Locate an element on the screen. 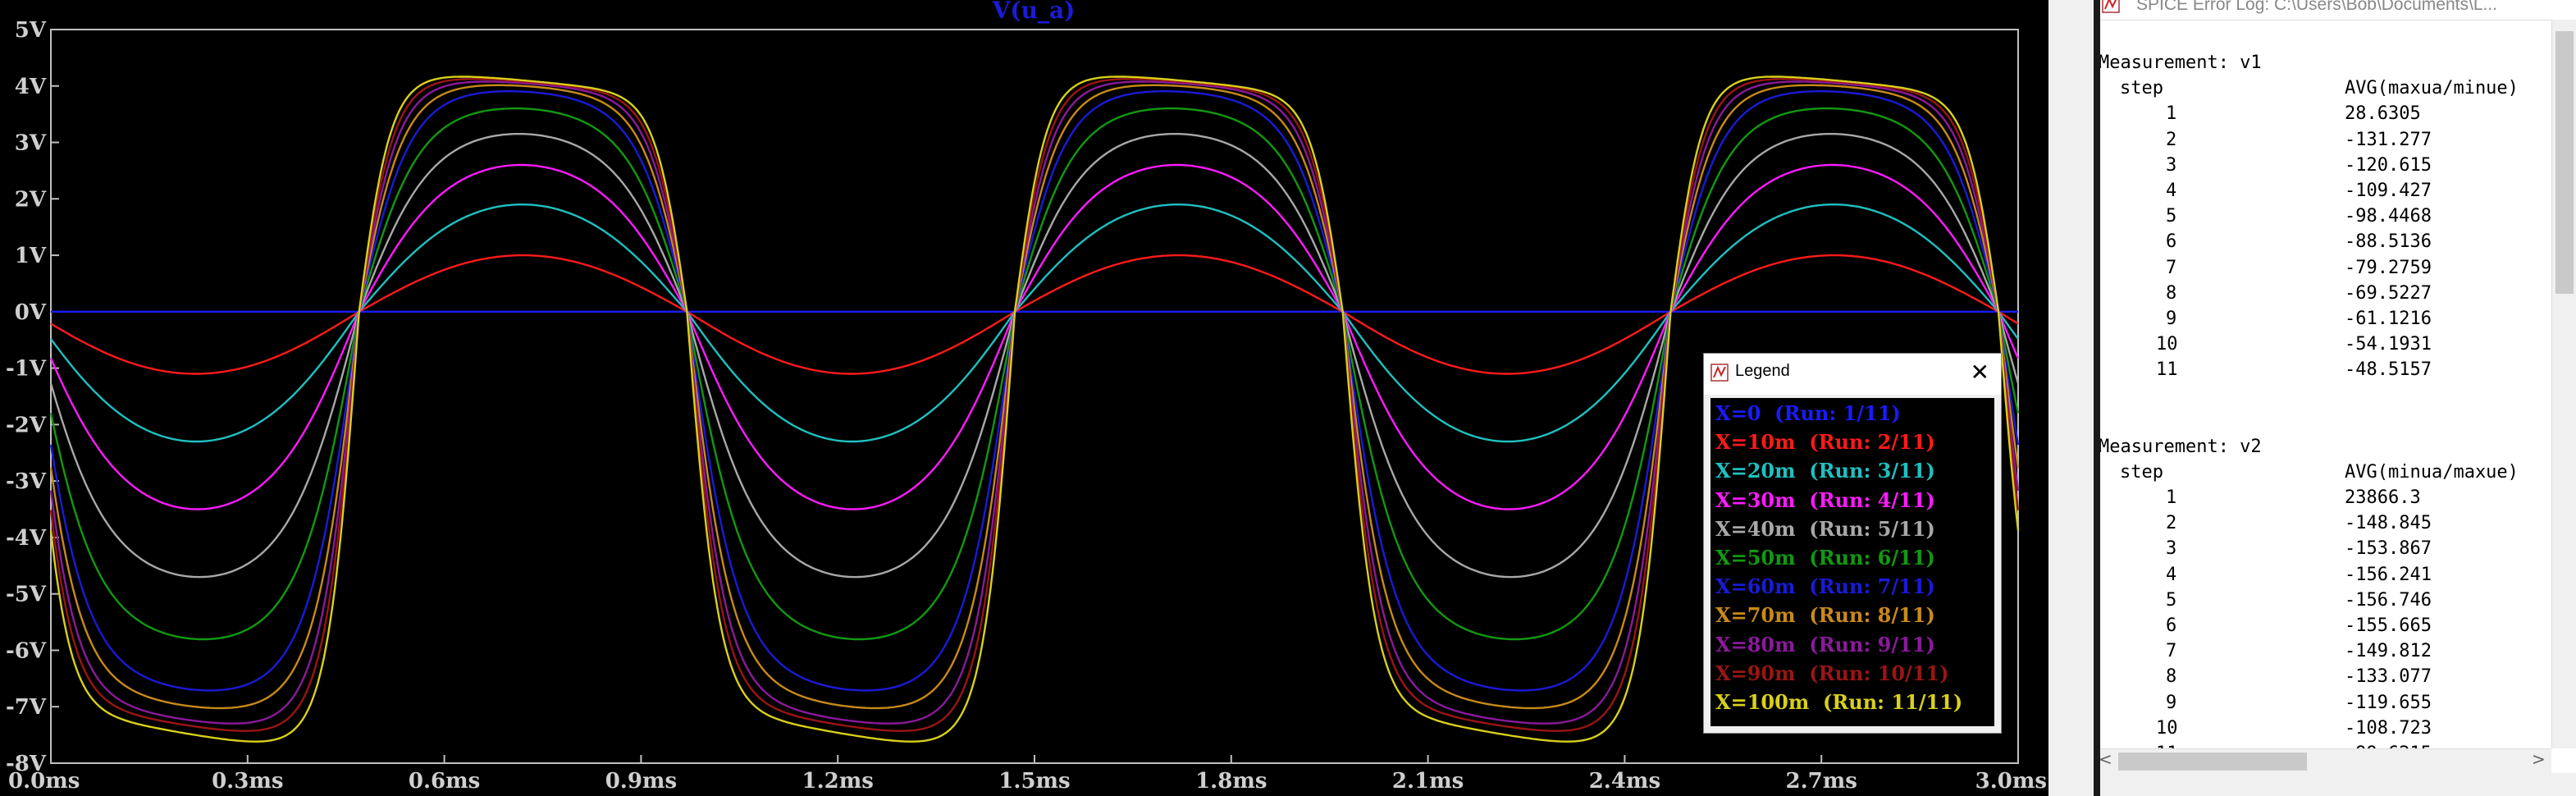  legend-entry: X=60m (Run: 7/11) is located at coordinates (1825, 586).